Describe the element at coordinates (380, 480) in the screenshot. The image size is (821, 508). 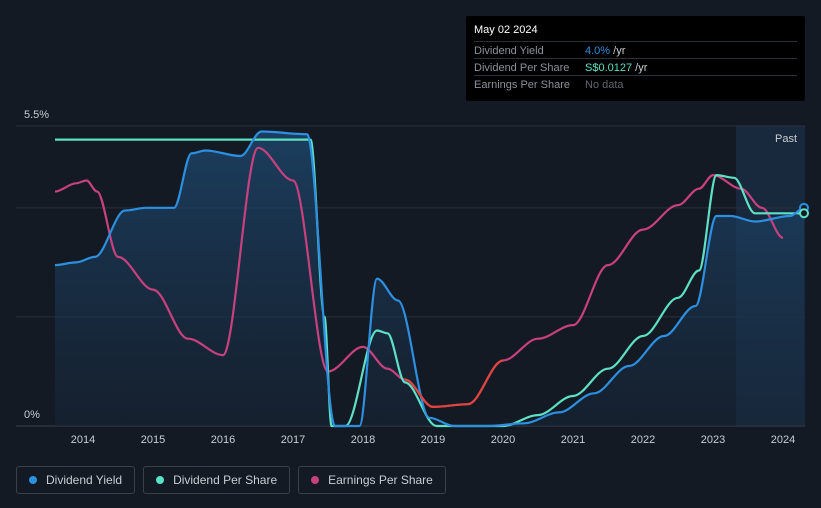
I see `legend-label: Earnings Per Share` at that location.